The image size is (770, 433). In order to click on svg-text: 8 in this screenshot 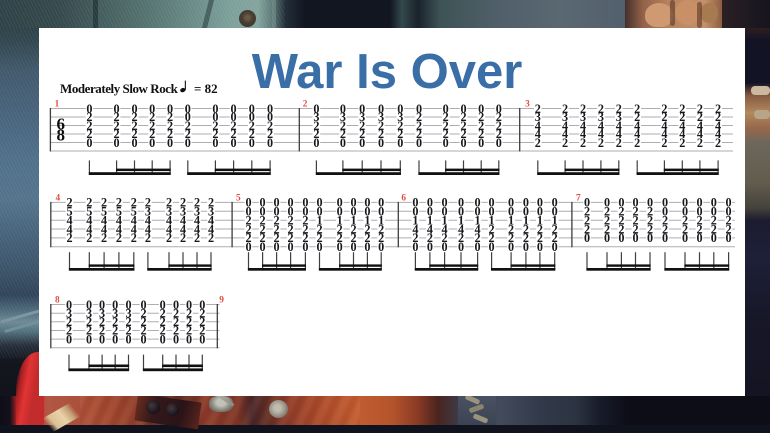, I will do `click(57, 301)`.